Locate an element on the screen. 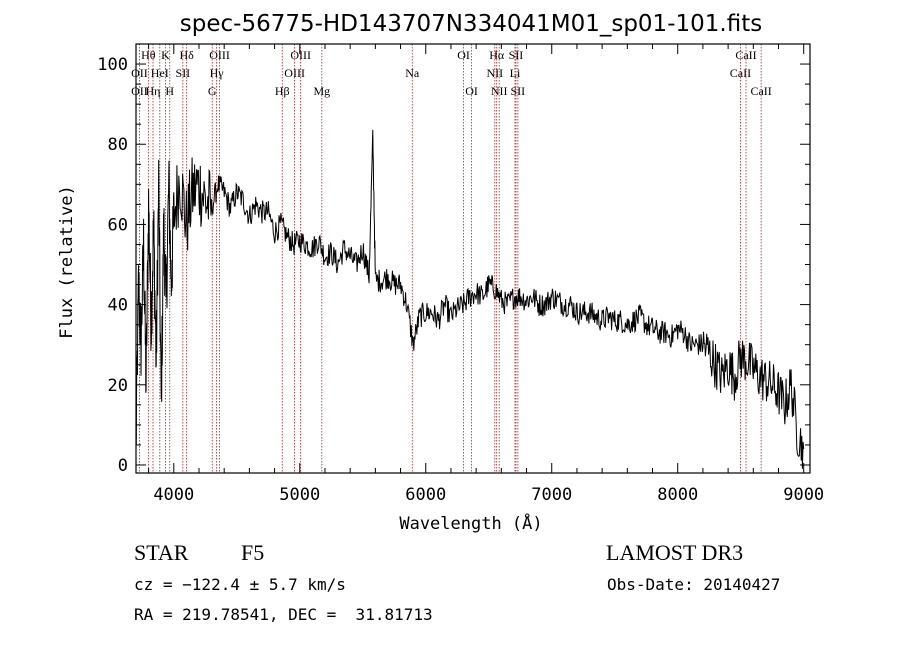  y-tick-label: 0 is located at coordinates (123, 466).